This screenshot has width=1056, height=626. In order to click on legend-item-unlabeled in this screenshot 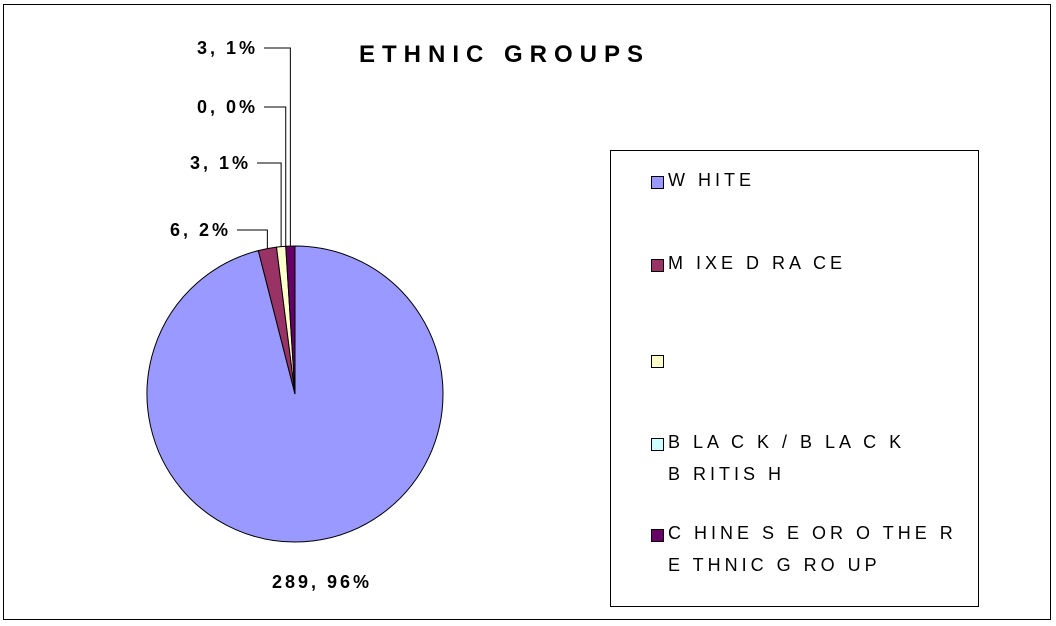, I will do `click(809, 359)`.